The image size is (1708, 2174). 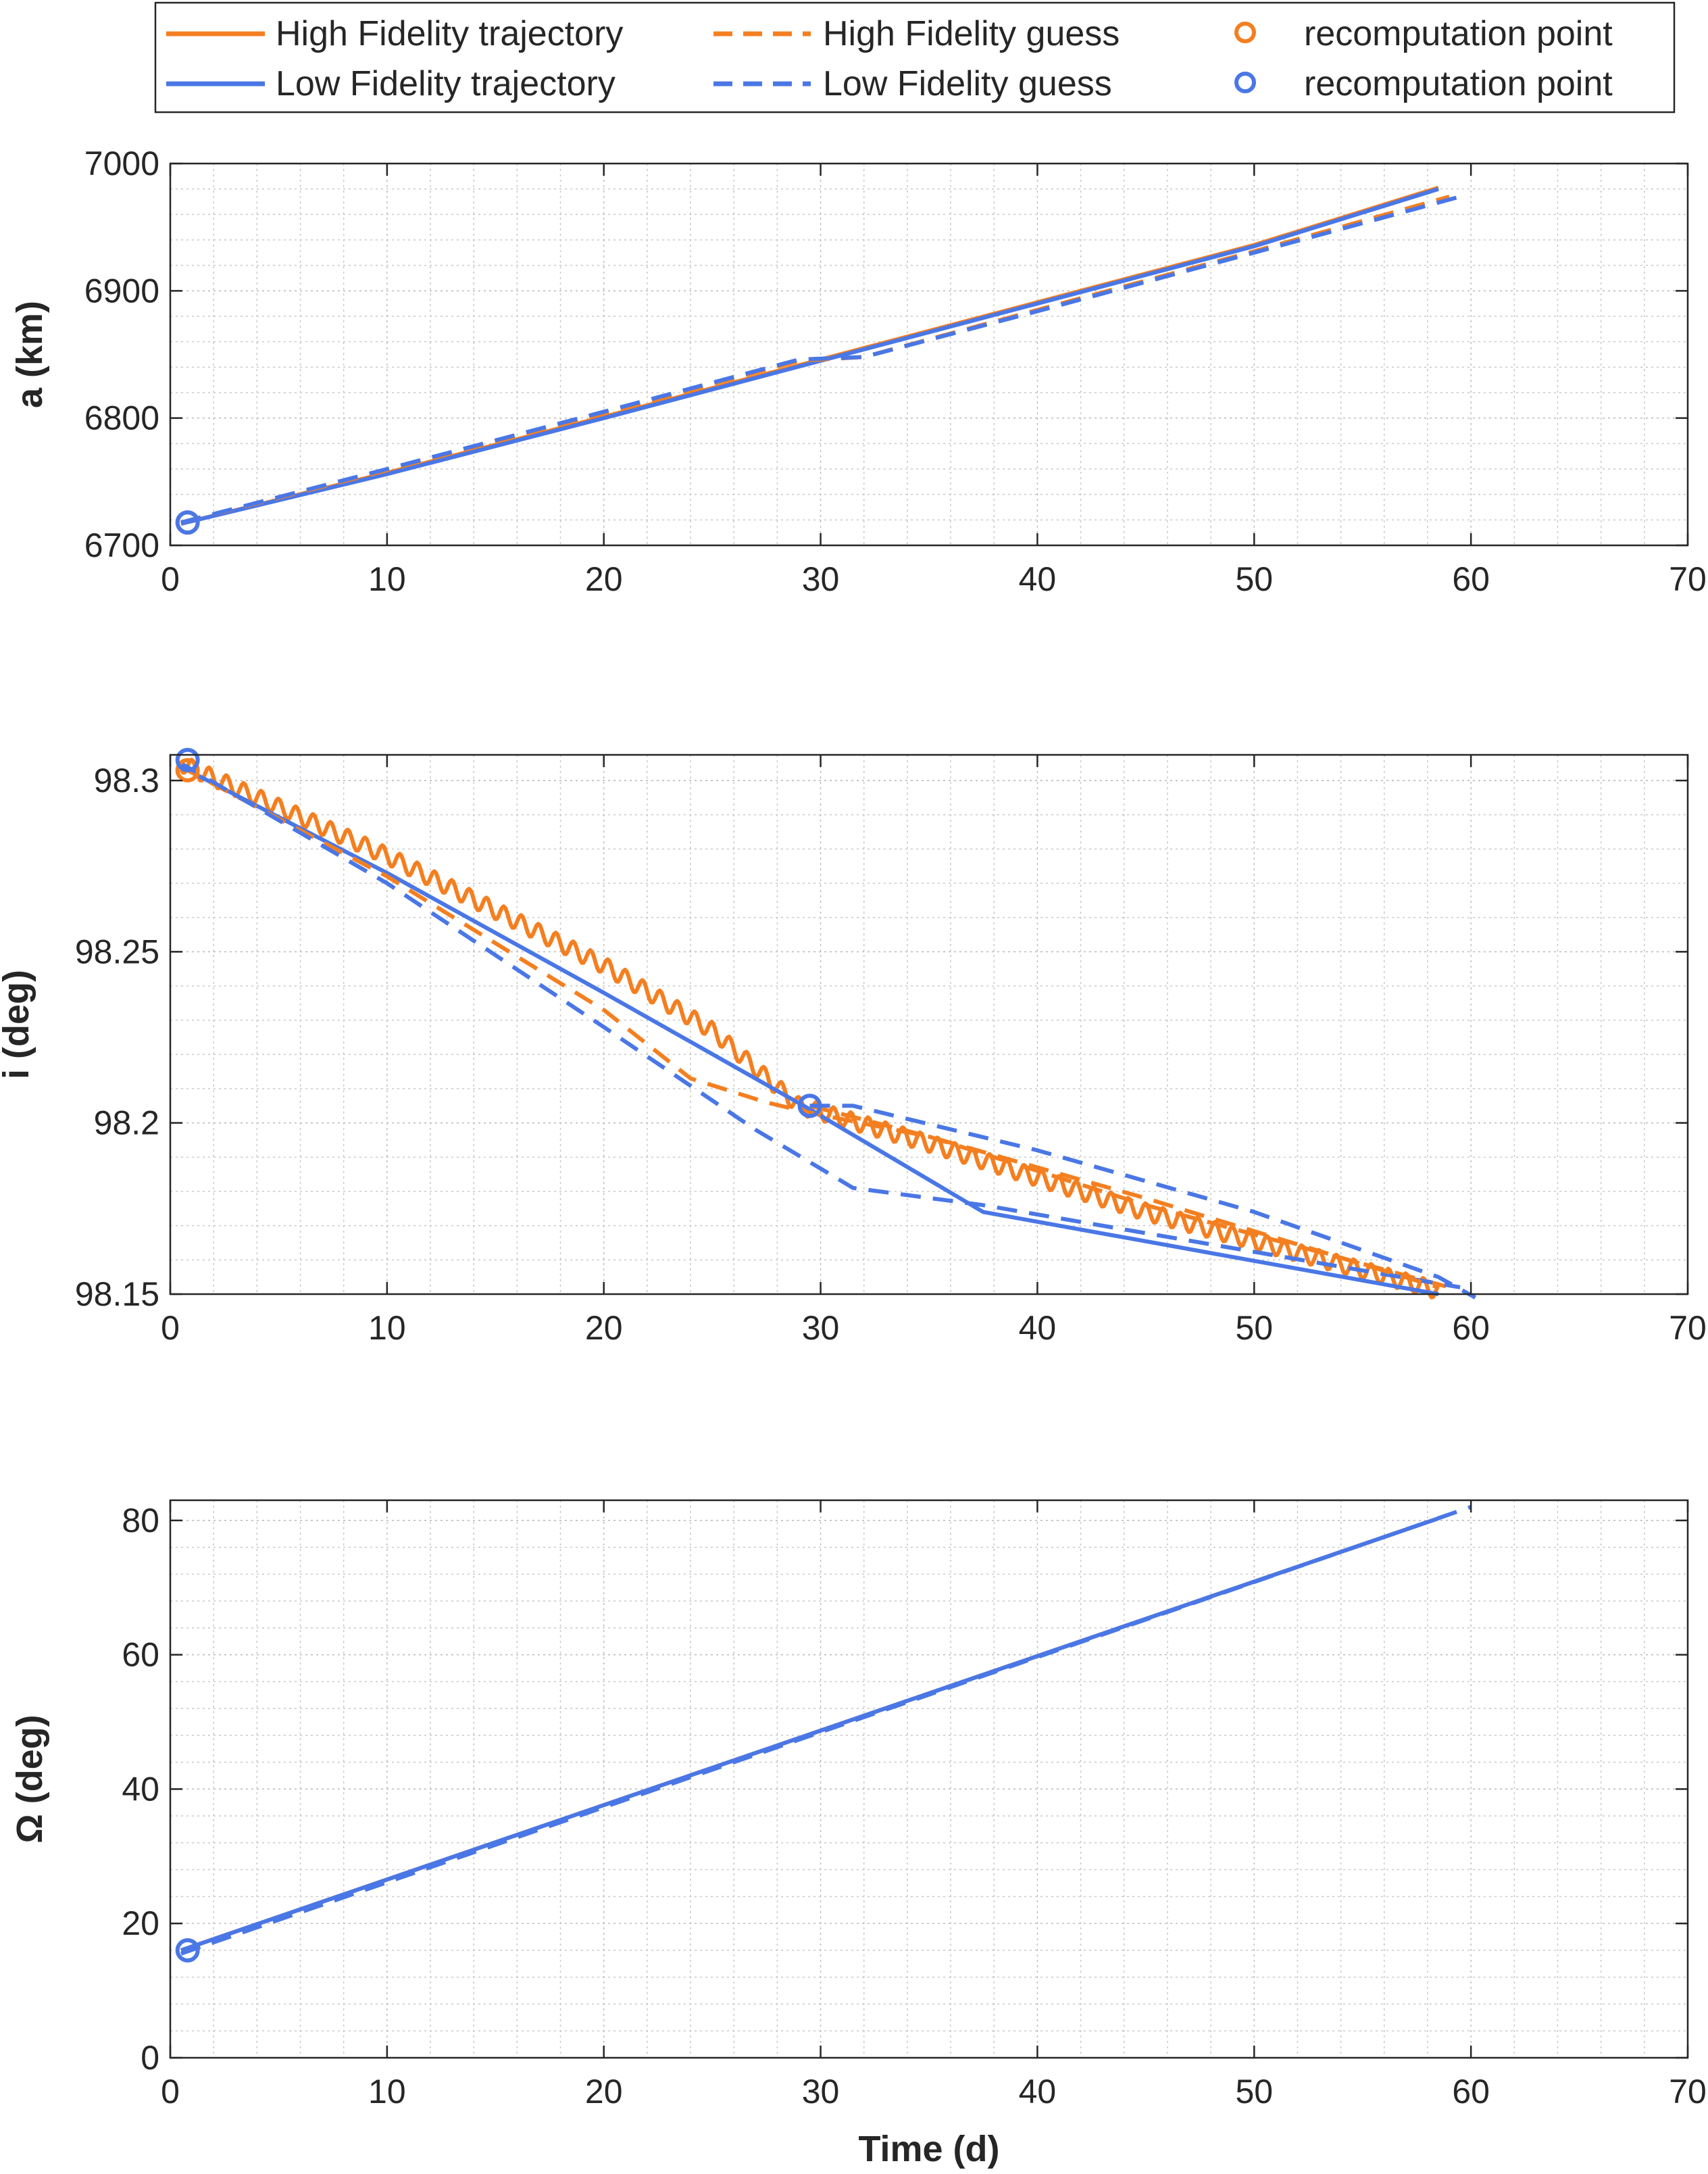 I want to click on raan-x-tick-label: 10, so click(x=387, y=2091).